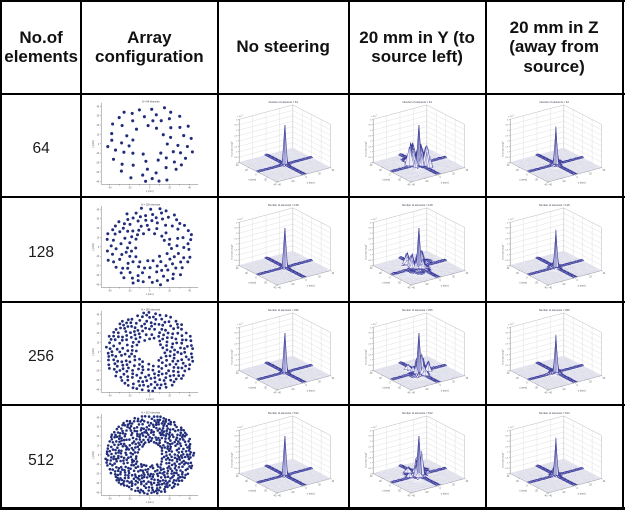 The image size is (625, 510). I want to click on svg-text: N = 128 elements, so click(151, 205).